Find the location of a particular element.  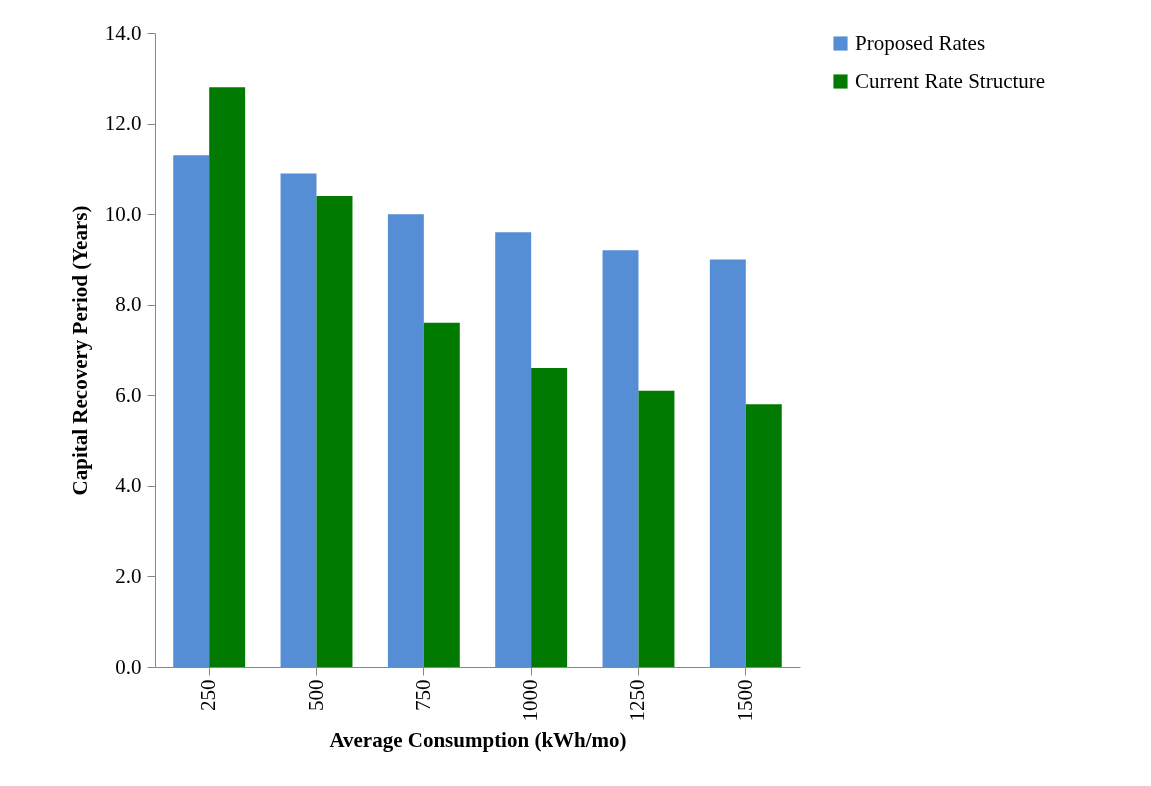

y-tick-label: 12.0 is located at coordinates (123, 123).